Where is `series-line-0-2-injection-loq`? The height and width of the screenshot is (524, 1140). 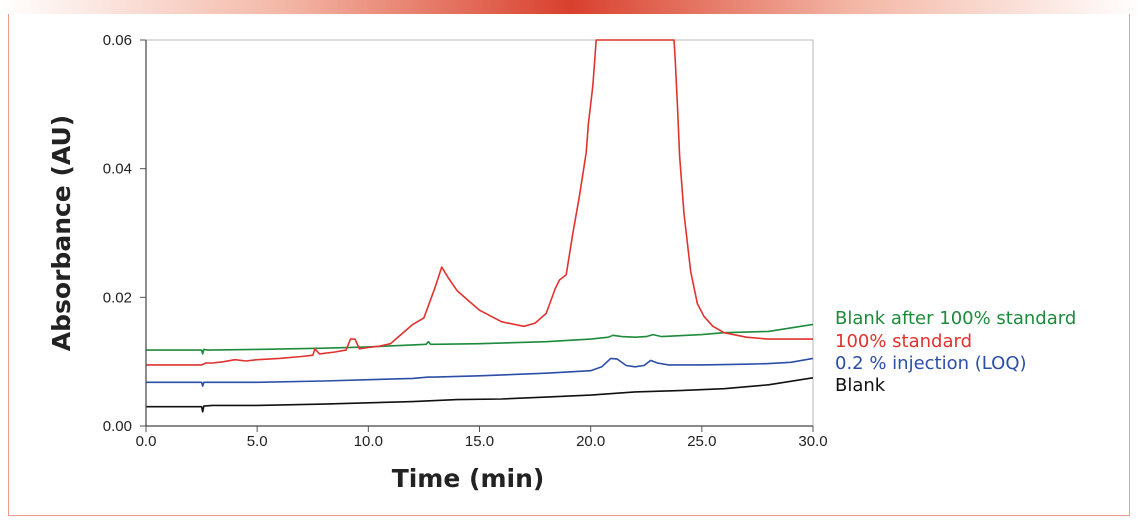 series-line-0-2-injection-loq is located at coordinates (479, 372).